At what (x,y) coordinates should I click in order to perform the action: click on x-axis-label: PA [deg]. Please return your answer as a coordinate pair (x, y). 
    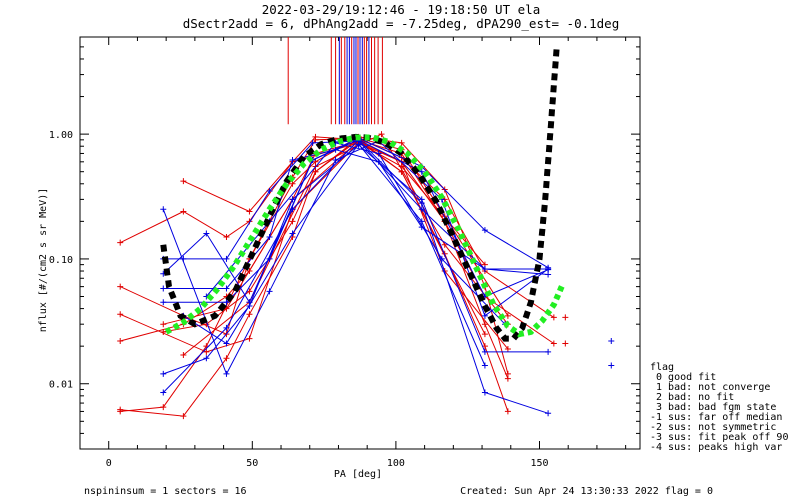
    Looking at the image, I should click on (358, 474).